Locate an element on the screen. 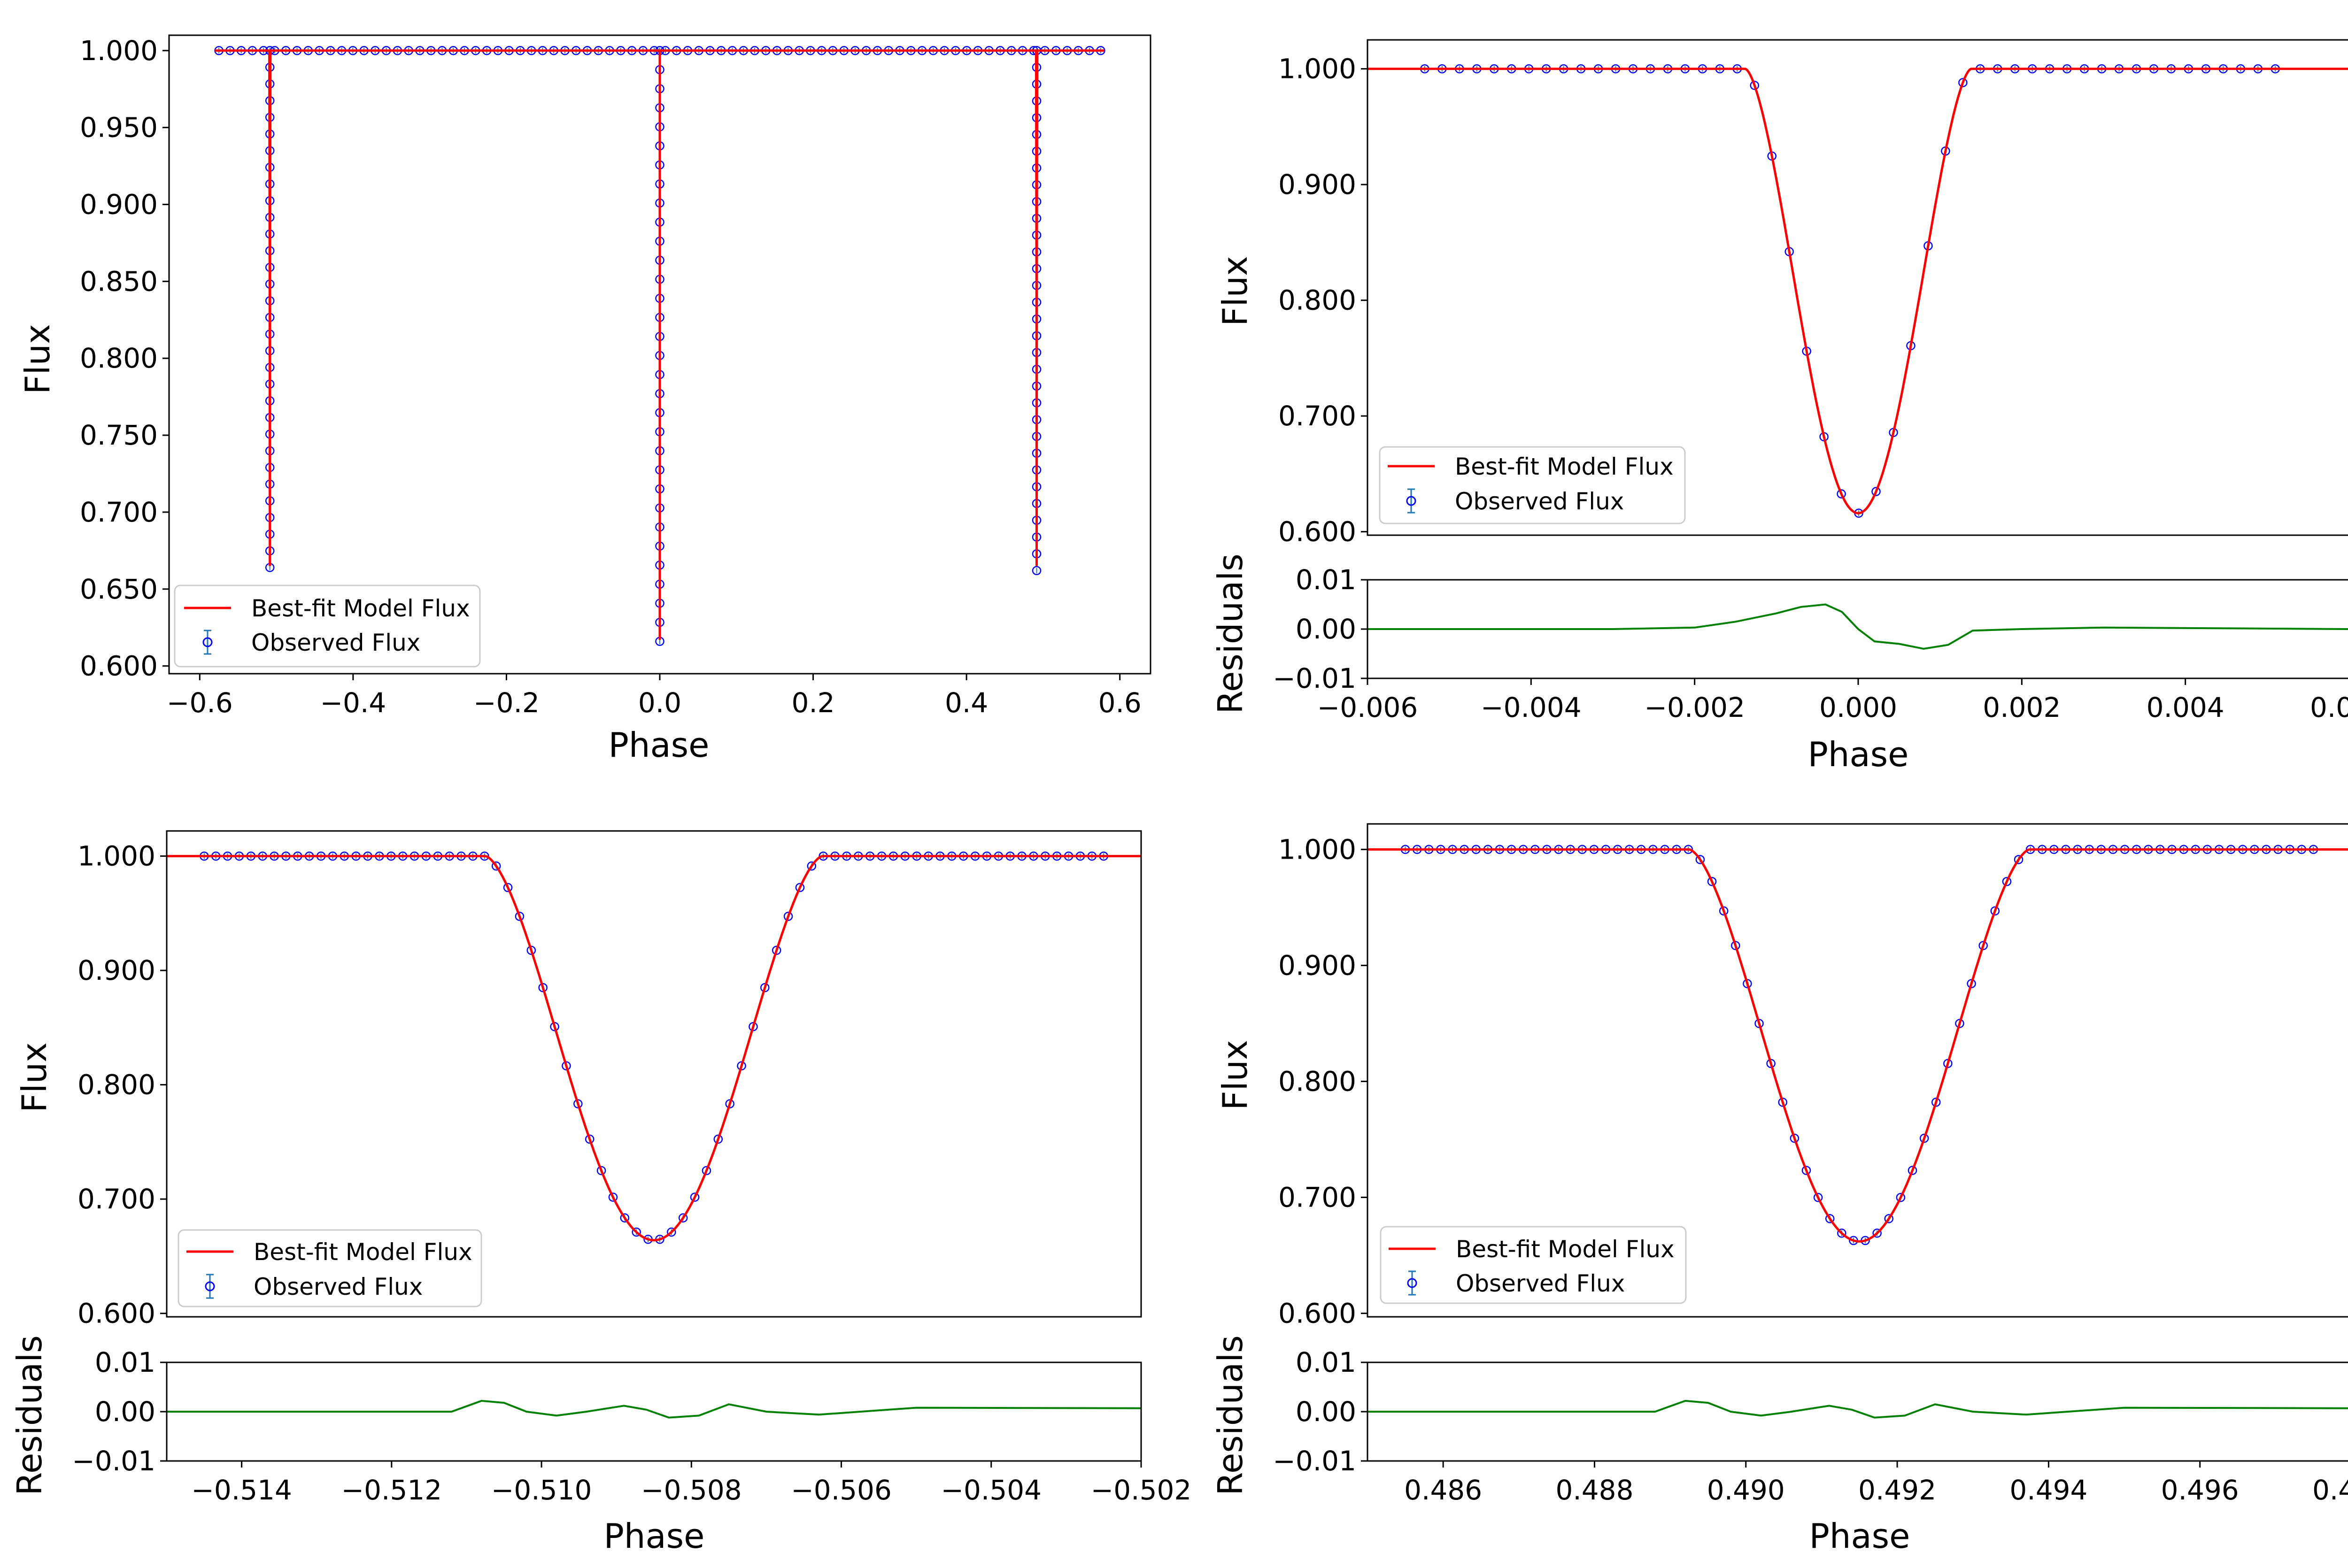  full-ytick-label: 0.600 is located at coordinates (119, 666).